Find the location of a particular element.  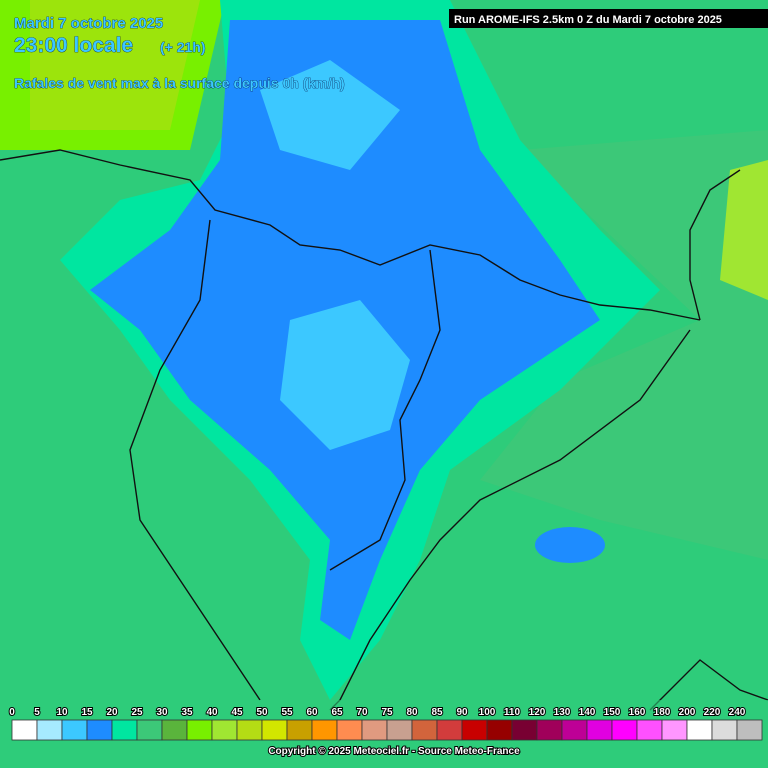

legend-label: 15 is located at coordinates (87, 712).